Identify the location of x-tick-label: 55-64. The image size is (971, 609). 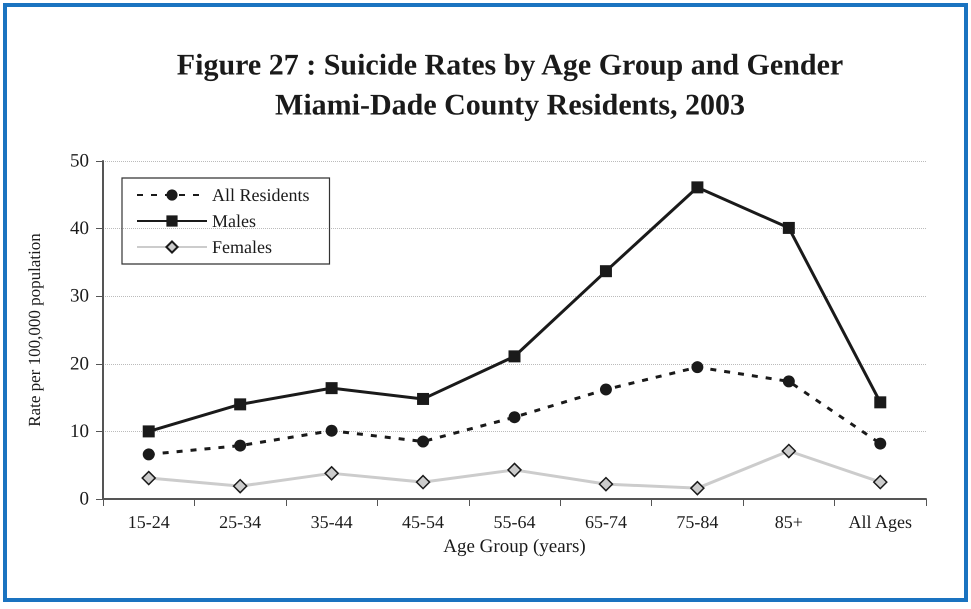
(515, 522).